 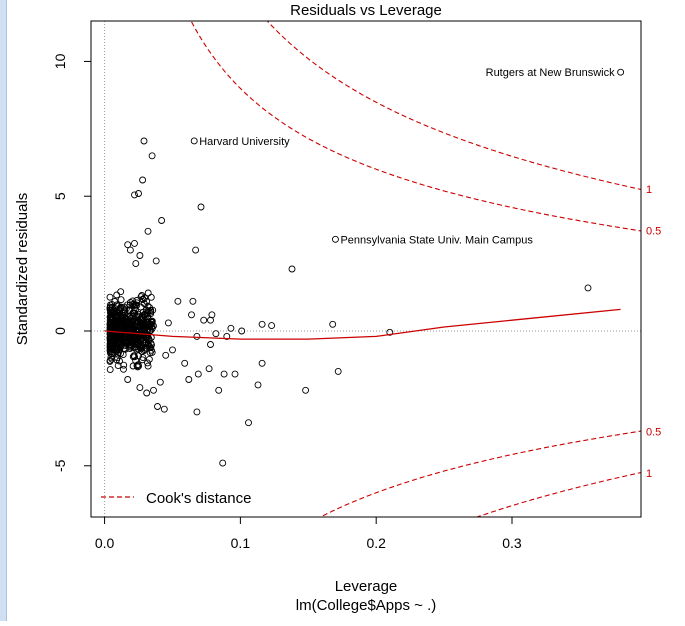 I want to click on cooks-label-3: 1, so click(x=649, y=474).